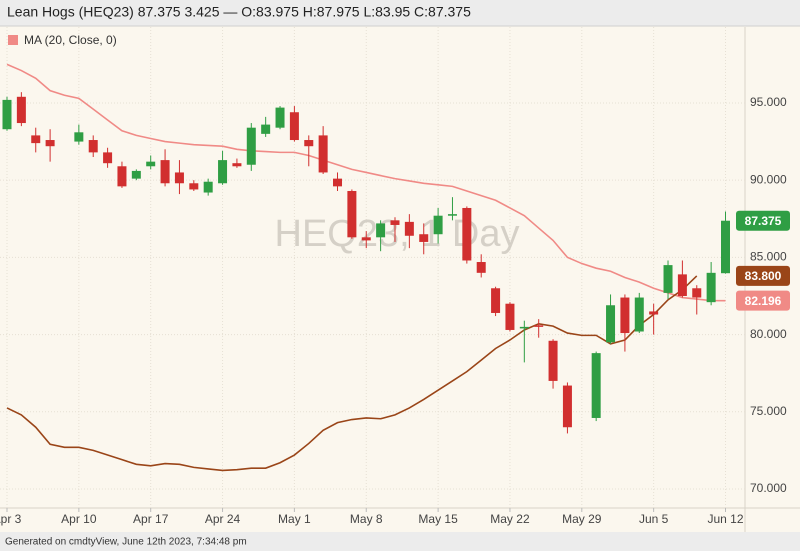 This screenshot has width=800, height=551. I want to click on x-tick-label: May 8, so click(366, 519).